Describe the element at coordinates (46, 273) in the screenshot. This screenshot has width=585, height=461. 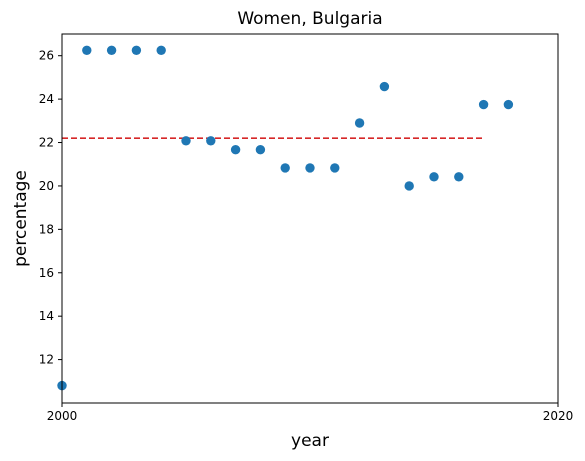
I see `y-tick-label: 16` at that location.